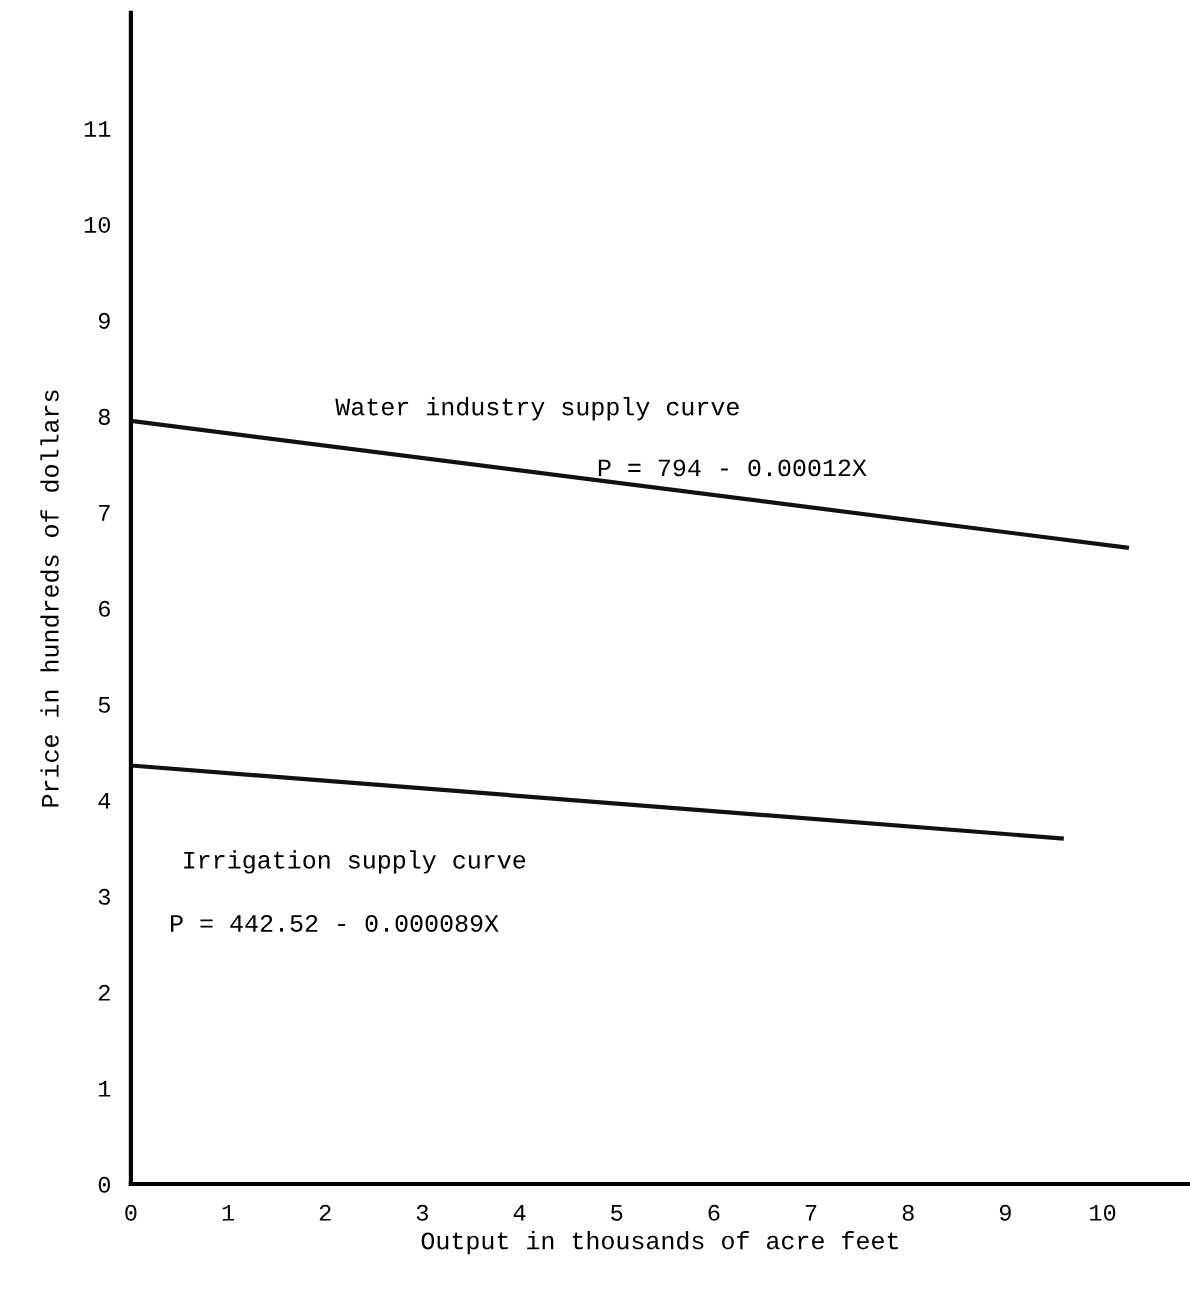 This screenshot has height=1294, width=1190. What do you see at coordinates (228, 1213) in the screenshot?
I see `x-tick-label: 1` at bounding box center [228, 1213].